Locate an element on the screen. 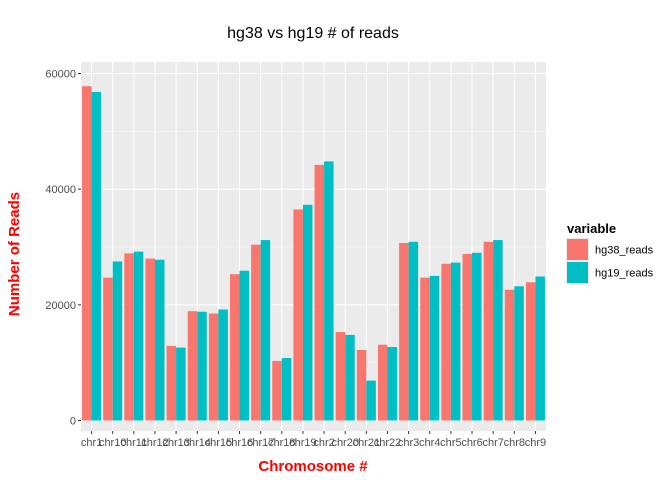 This screenshot has width=672, height=480. bar-hg19_reads-chr14 is located at coordinates (202, 366).